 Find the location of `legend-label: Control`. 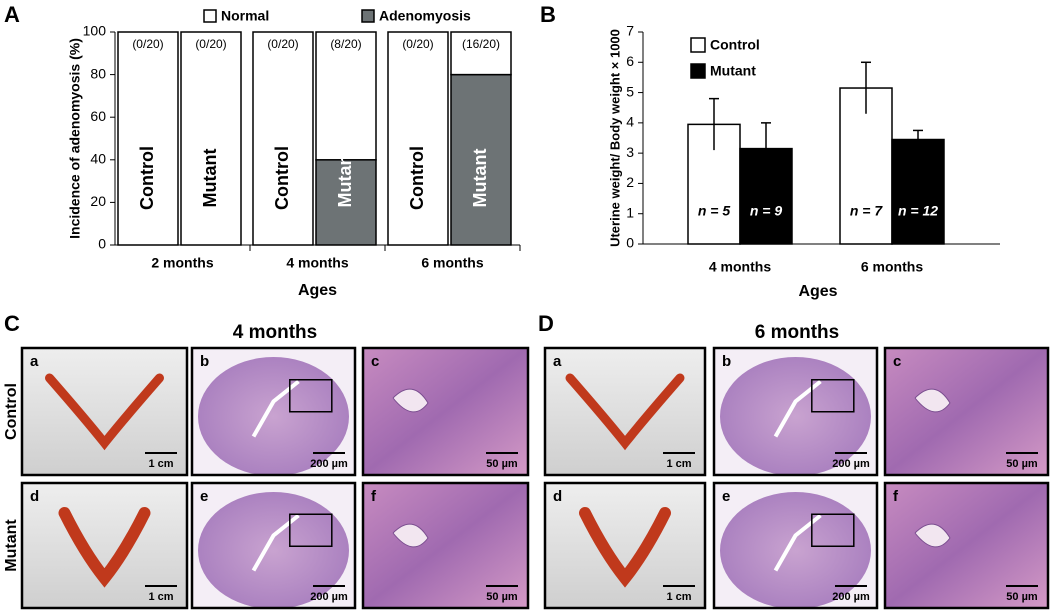

legend-label: Control is located at coordinates (735, 45).